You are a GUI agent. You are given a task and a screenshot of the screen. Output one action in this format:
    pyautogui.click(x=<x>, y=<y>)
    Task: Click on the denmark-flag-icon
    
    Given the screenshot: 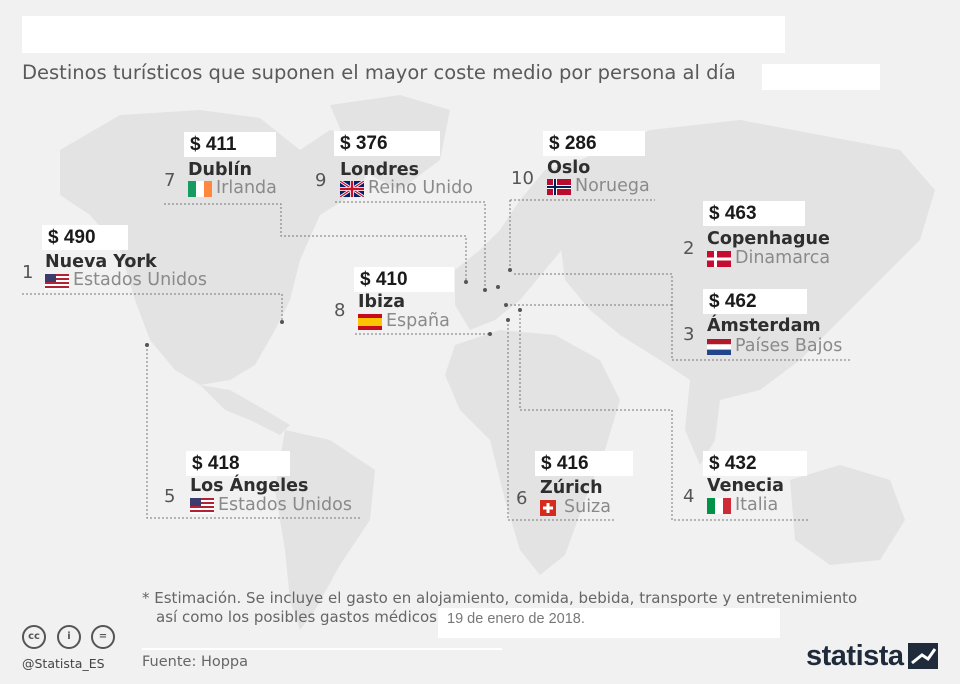 What is the action you would take?
    pyautogui.click(x=719, y=259)
    